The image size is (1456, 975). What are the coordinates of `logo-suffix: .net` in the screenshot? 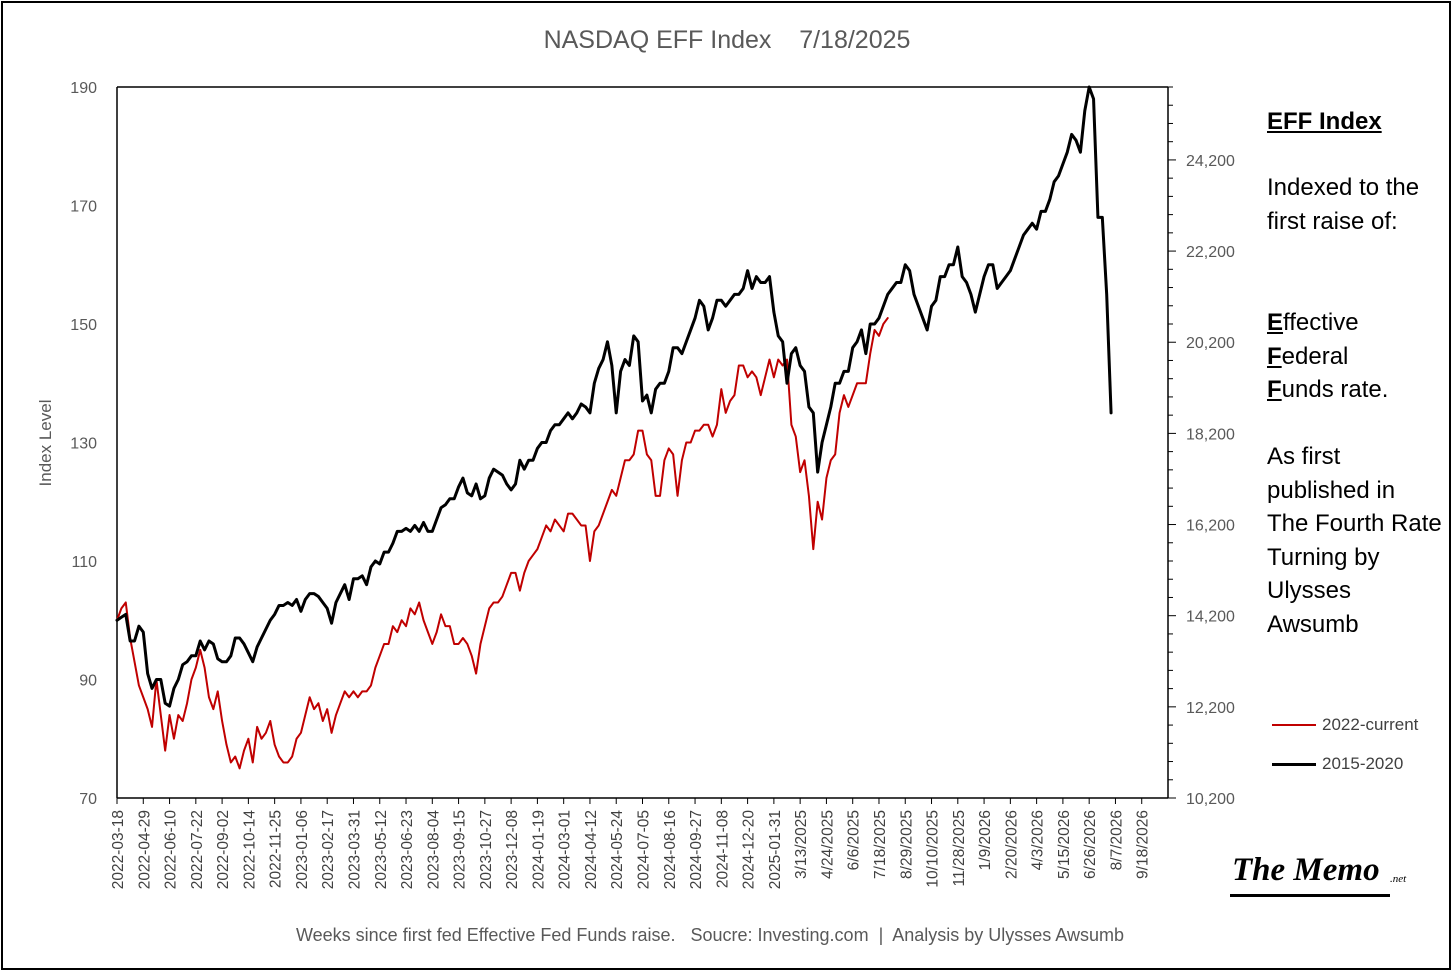 It's located at (1398, 879).